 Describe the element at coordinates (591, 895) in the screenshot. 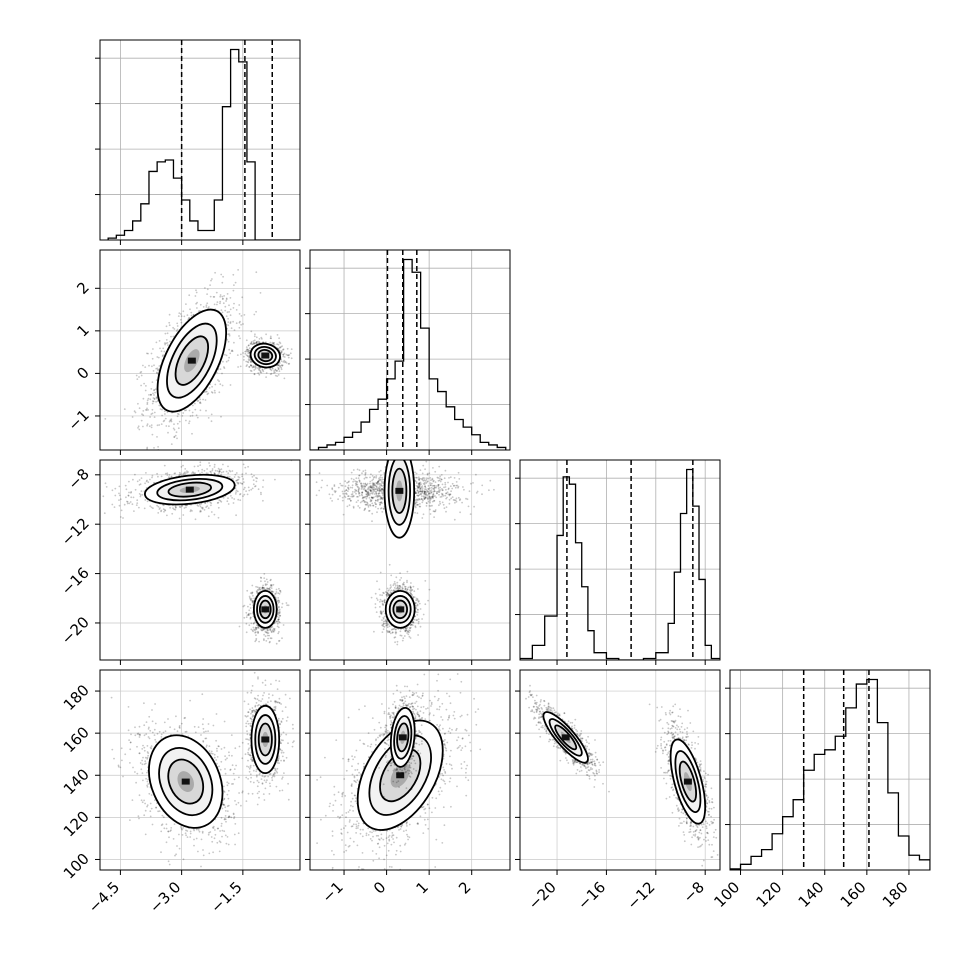

I see `x-tick-label-2-1: −16` at that location.